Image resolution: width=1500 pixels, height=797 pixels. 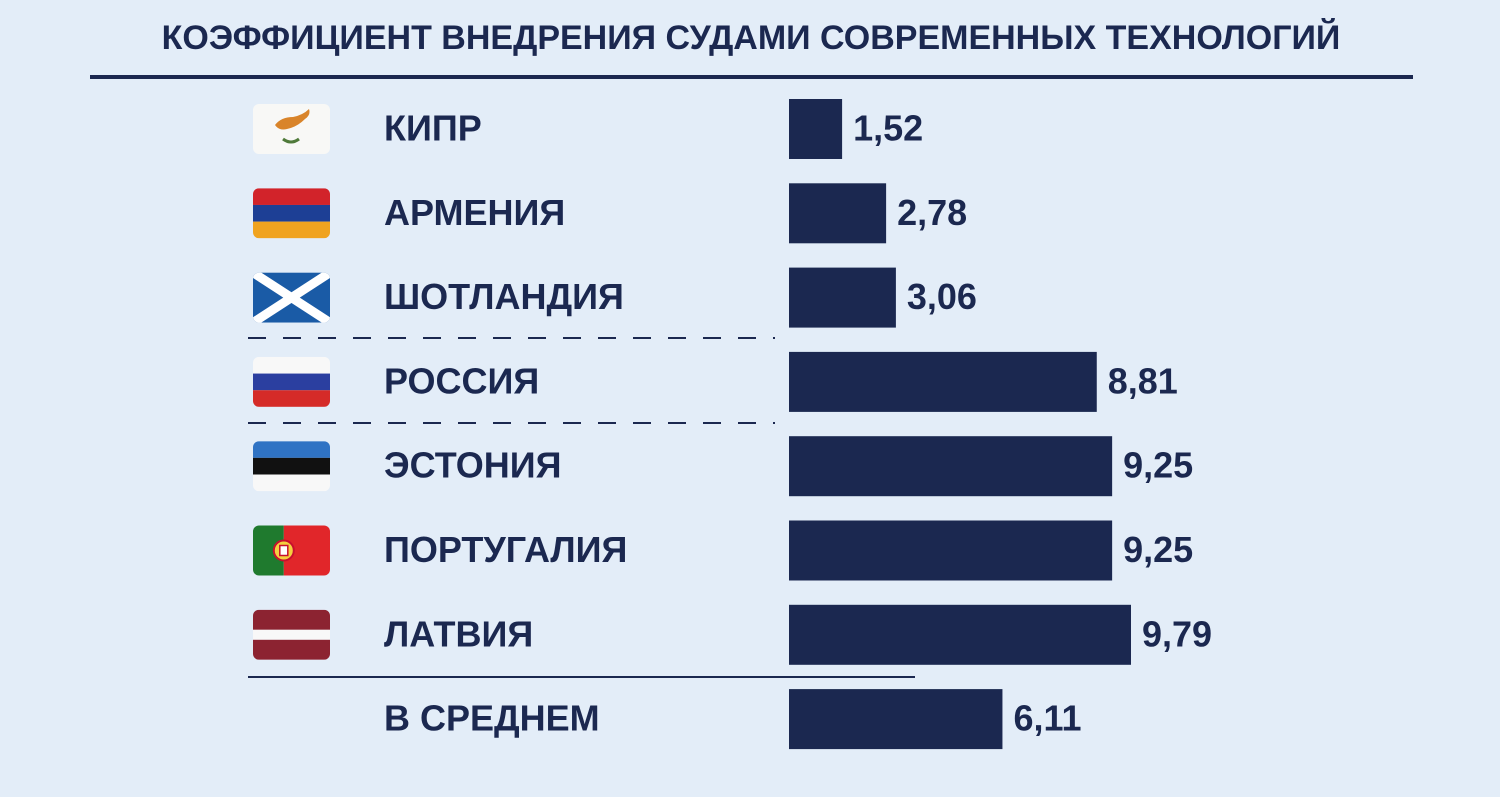 I want to click on category-label: КИПР, so click(x=433, y=128).